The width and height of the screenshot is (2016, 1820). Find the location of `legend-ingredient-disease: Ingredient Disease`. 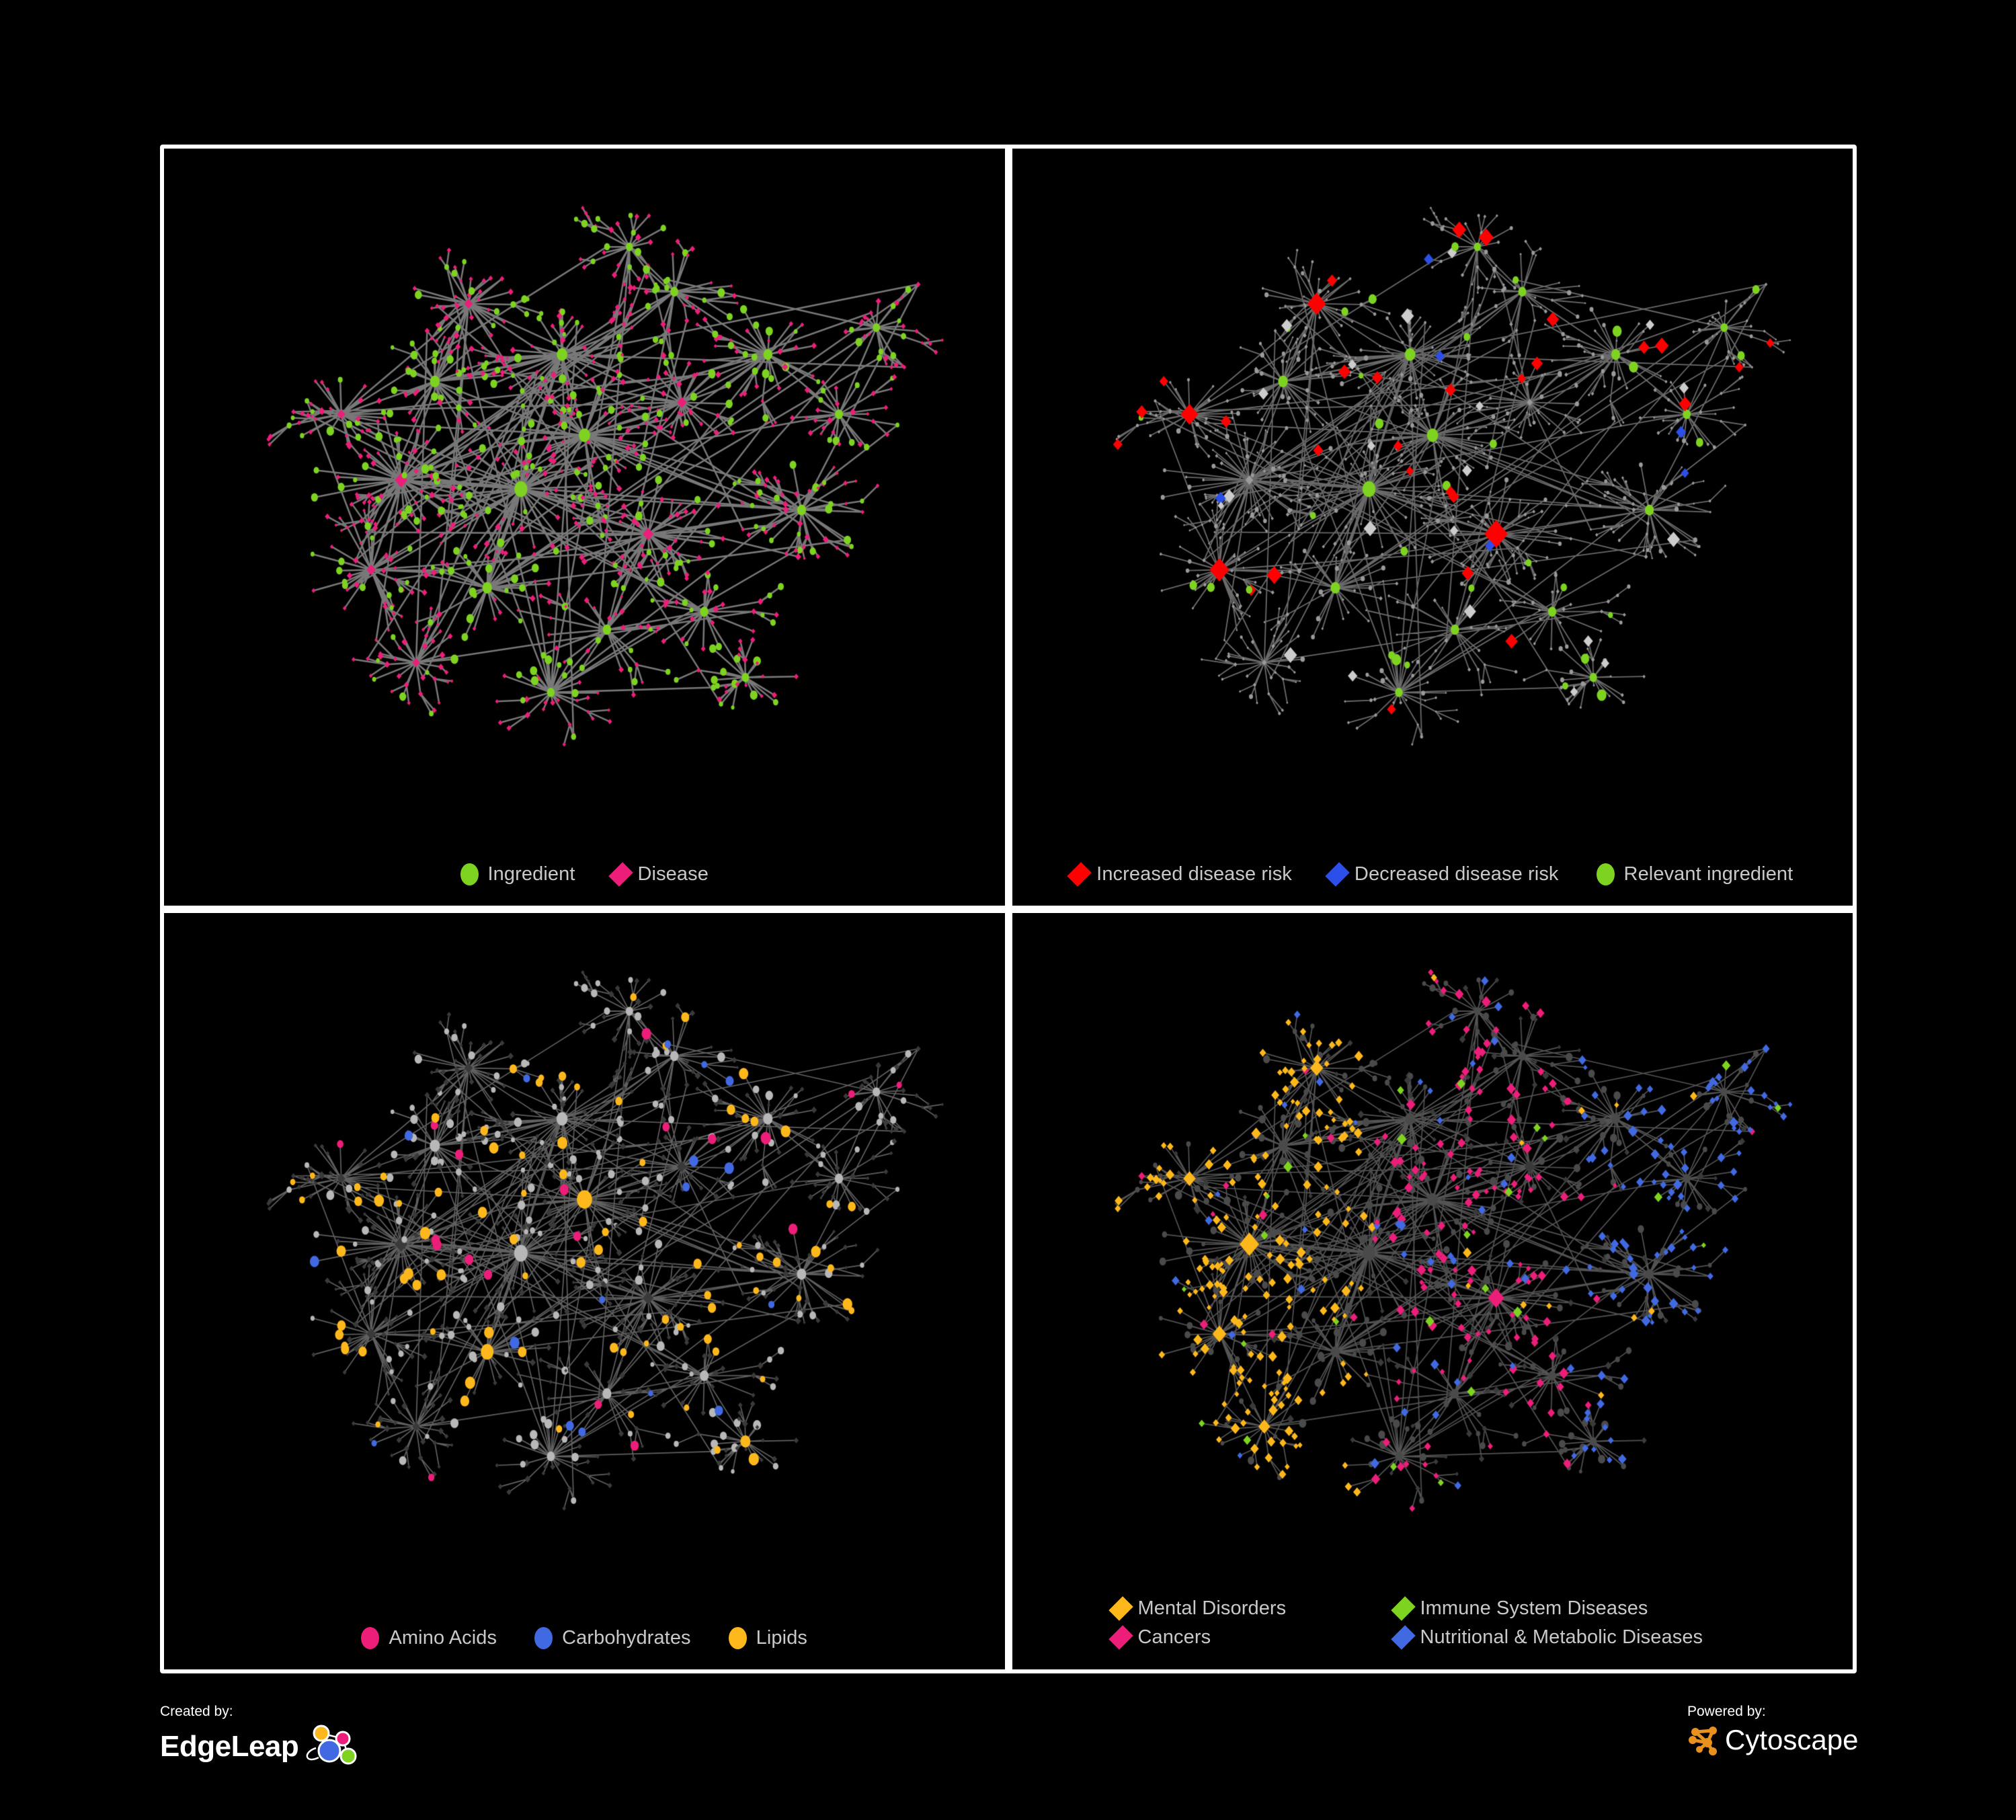

legend-ingredient-disease: Ingredient Disease is located at coordinates (584, 883).